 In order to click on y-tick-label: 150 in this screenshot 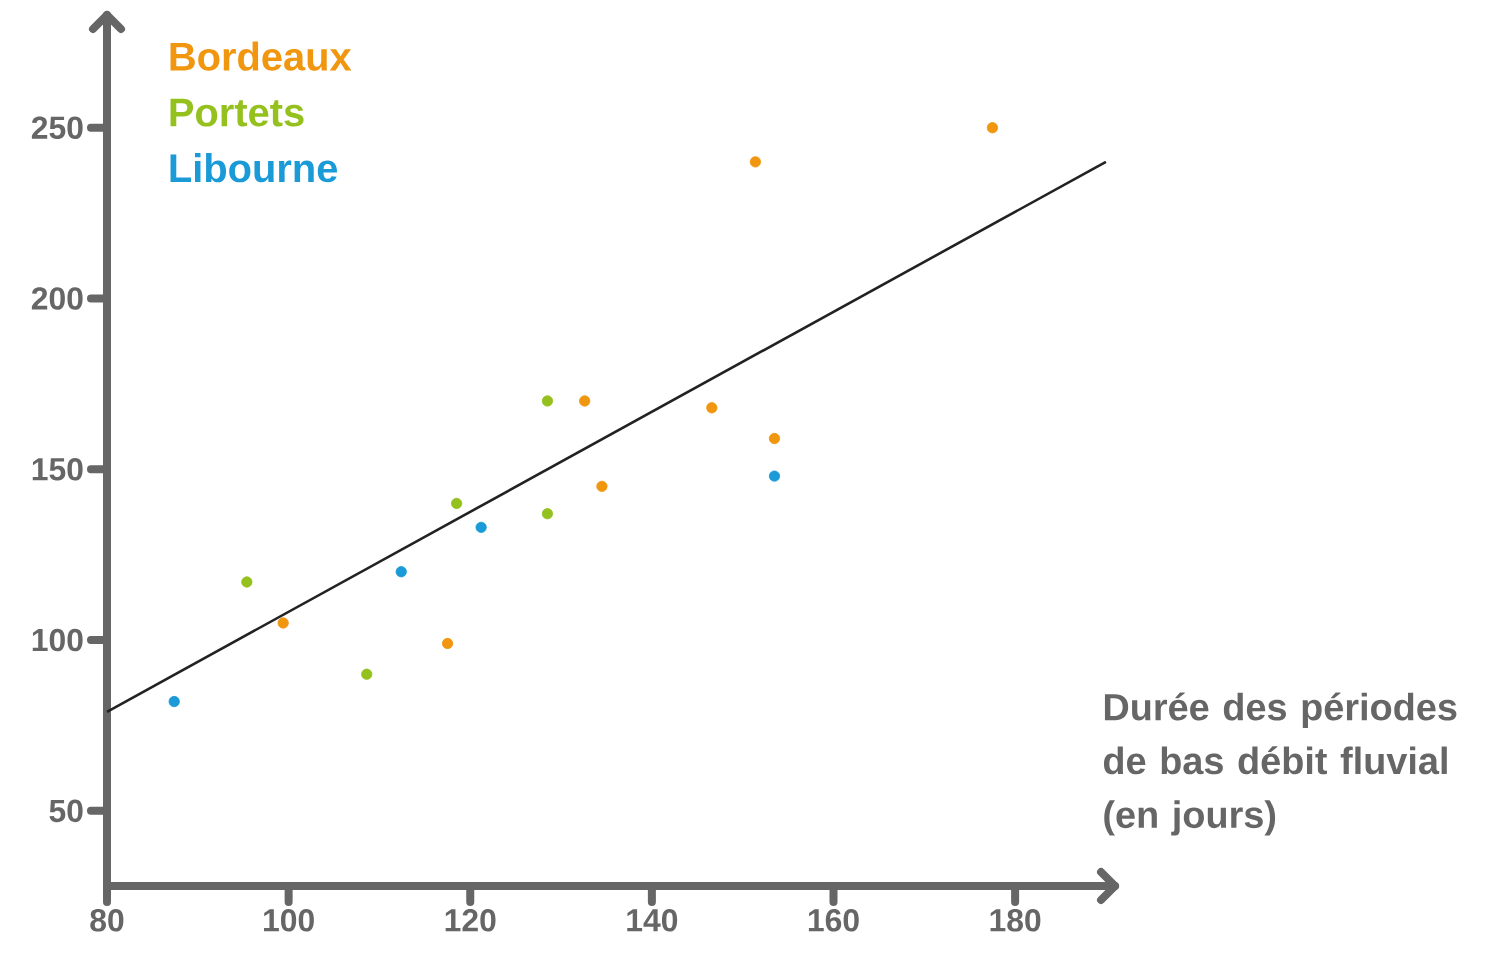, I will do `click(57, 469)`.